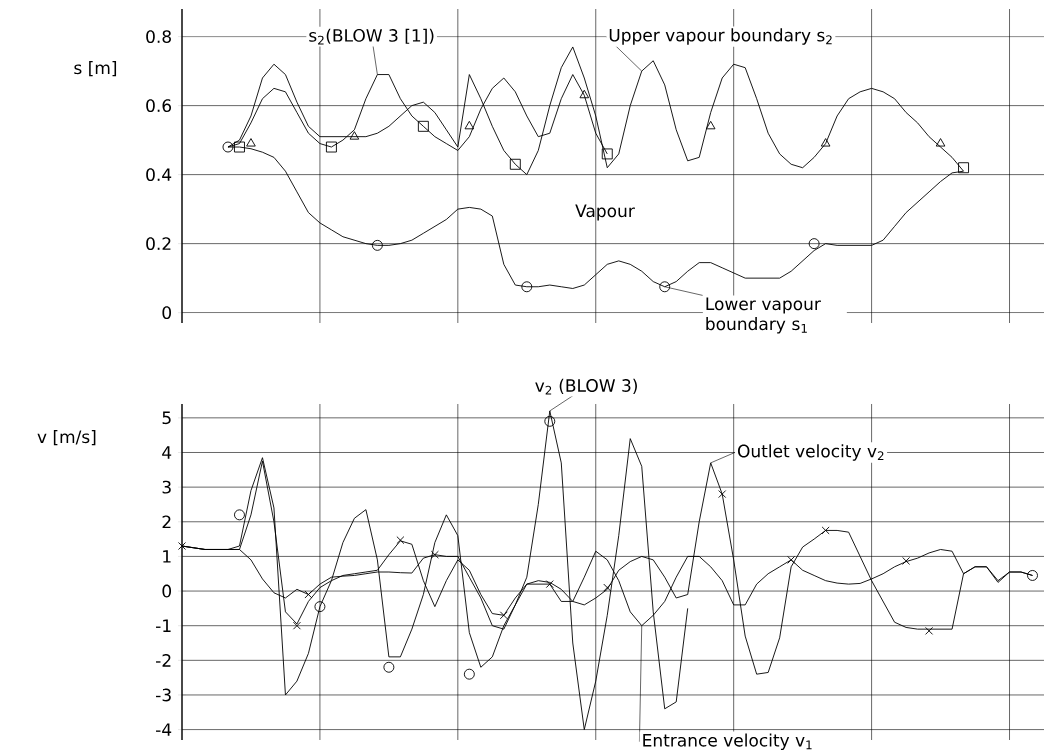 This screenshot has width=1044, height=756. Describe the element at coordinates (159, 175) in the screenshot. I see `y-tick-label: 0.4` at that location.